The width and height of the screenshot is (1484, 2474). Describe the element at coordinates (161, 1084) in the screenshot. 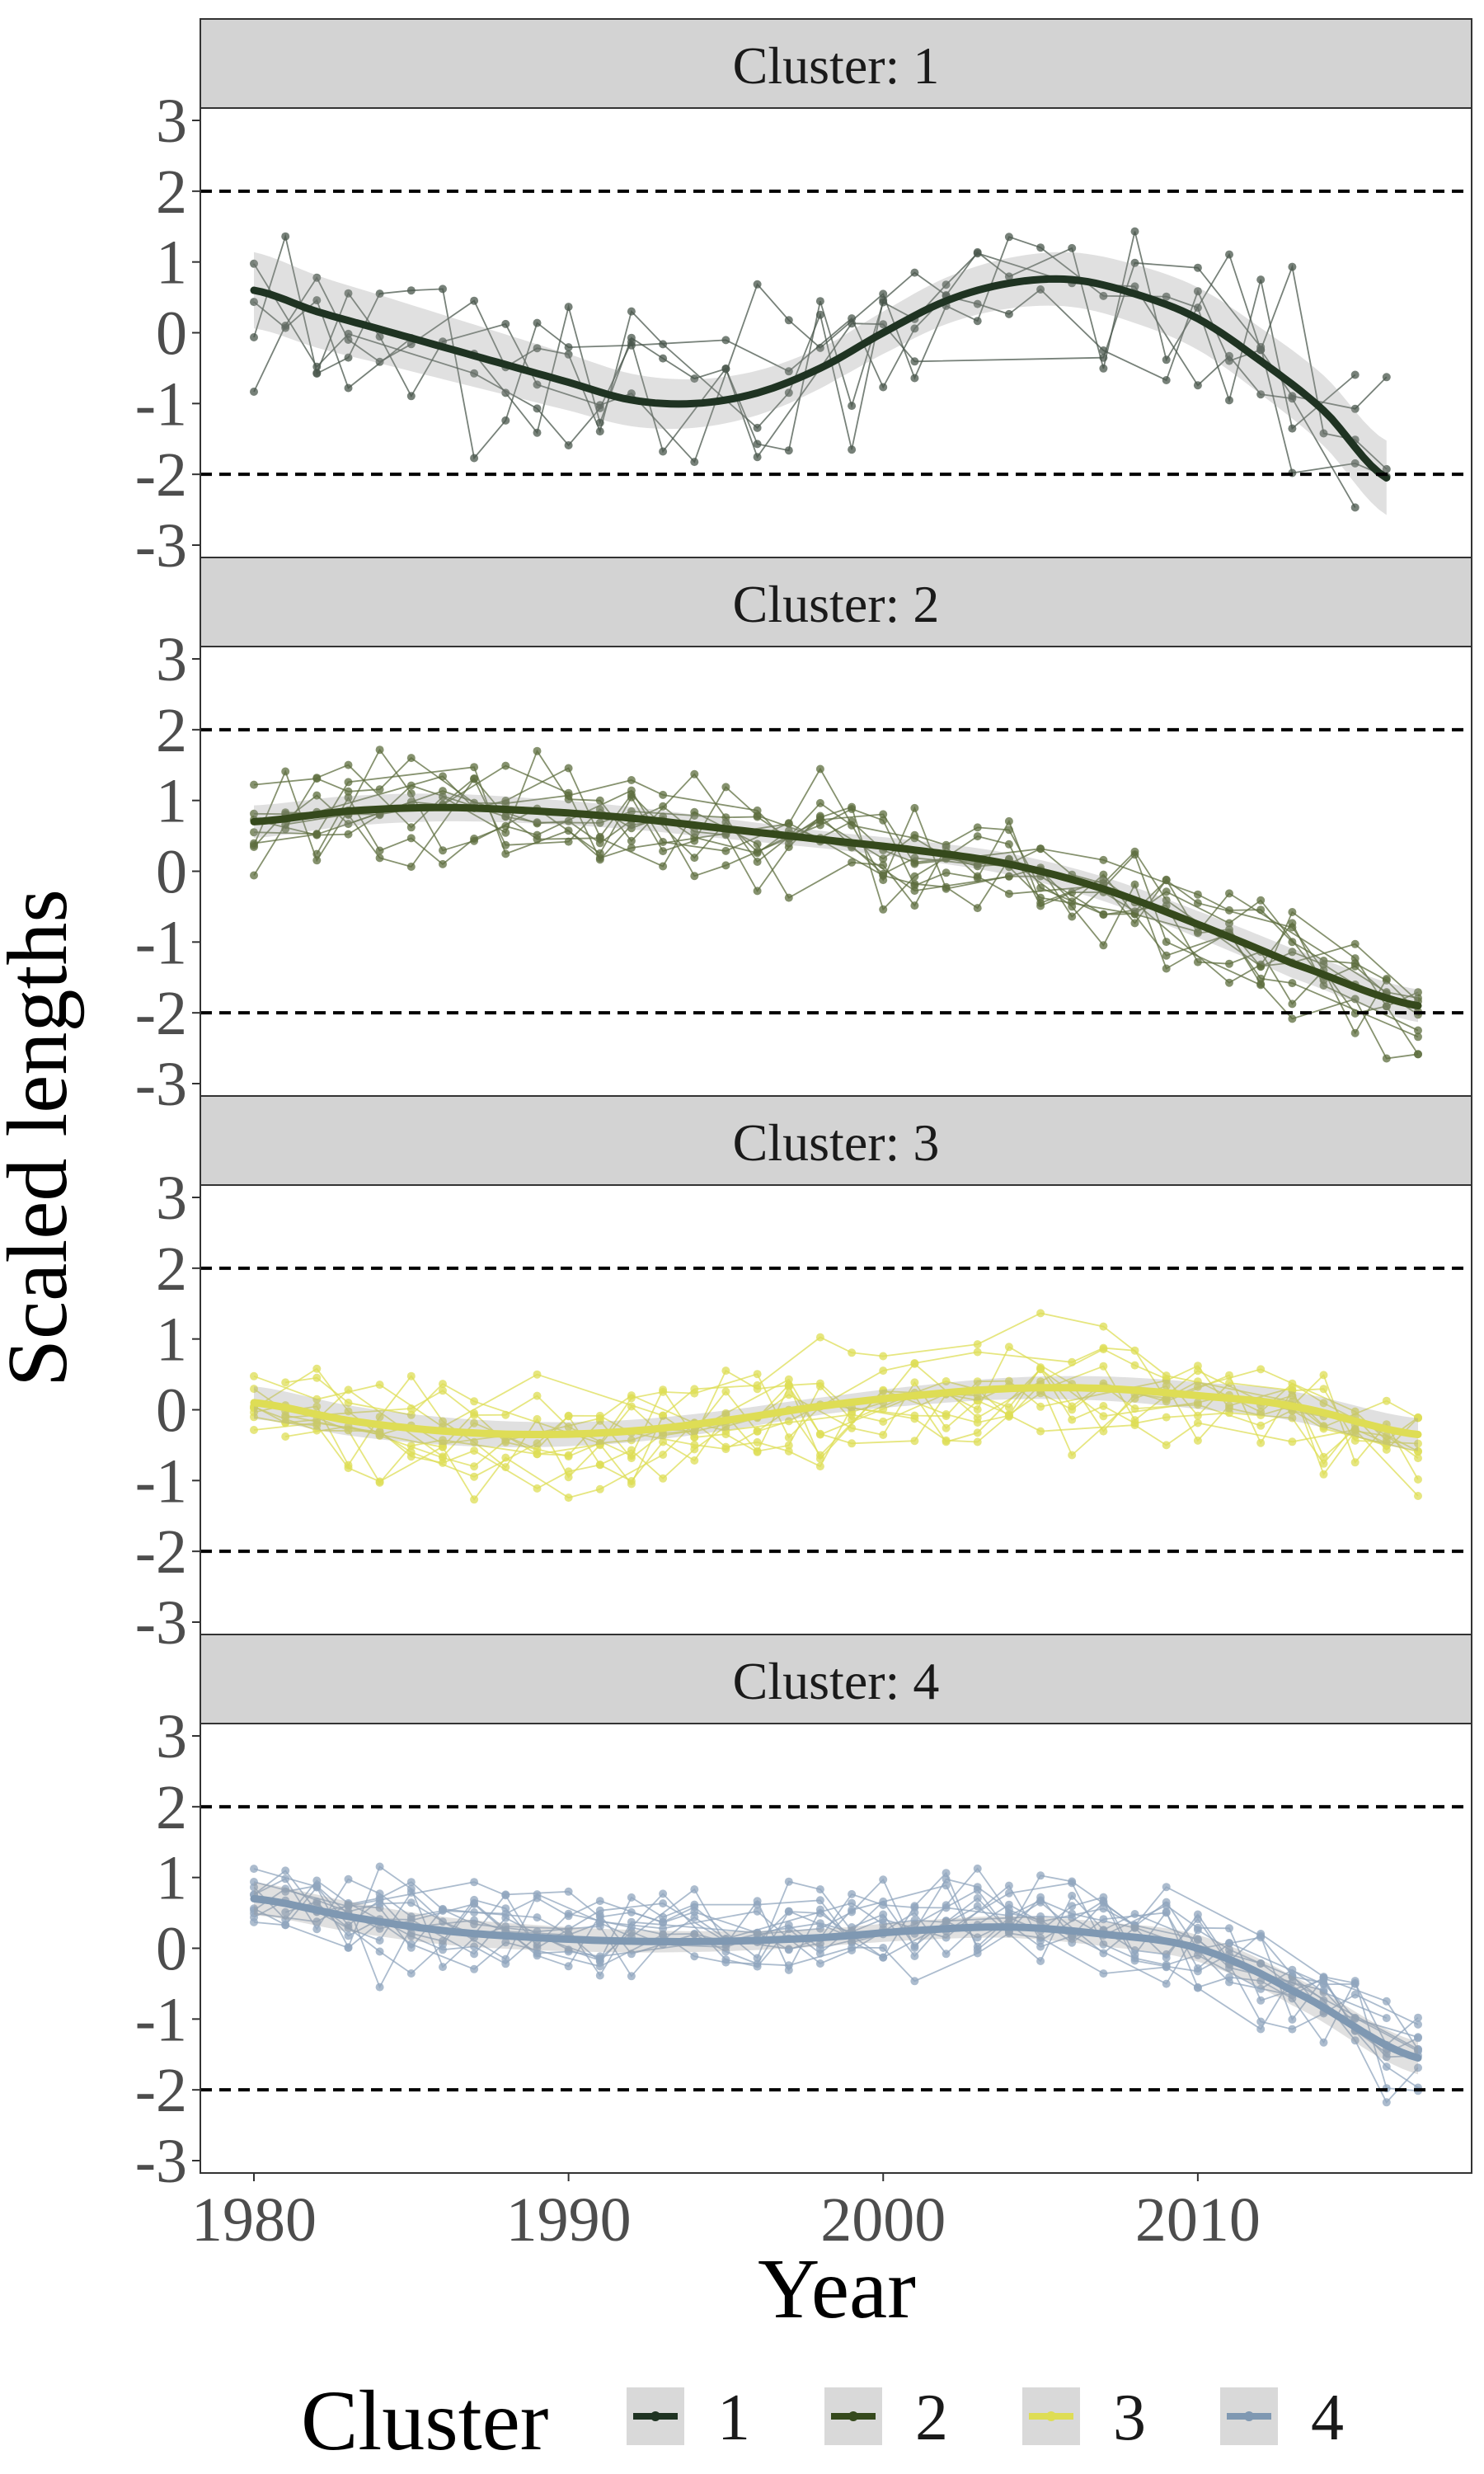

I see `y-tick-label: -3` at that location.